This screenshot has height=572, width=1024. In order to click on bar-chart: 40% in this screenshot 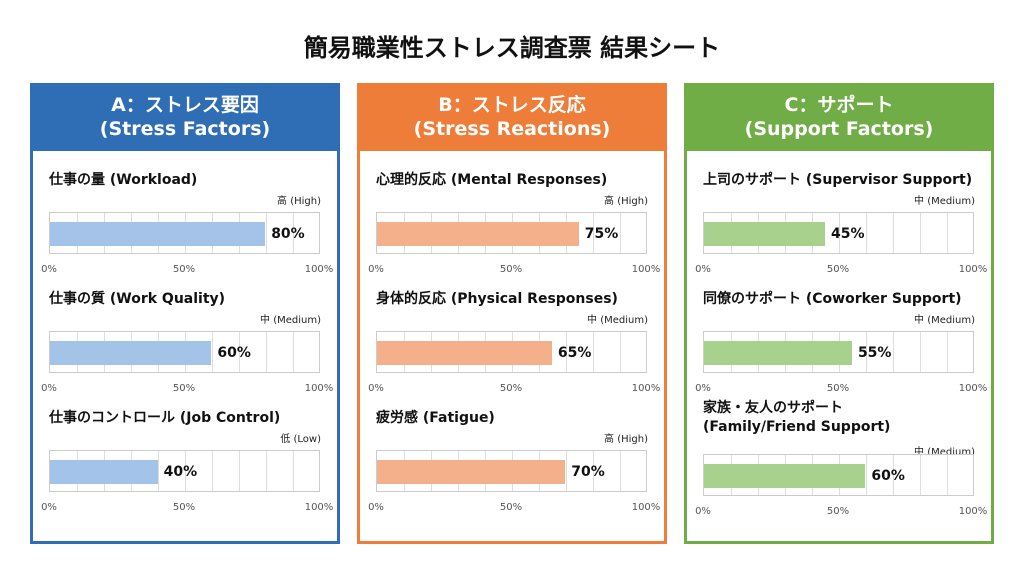, I will do `click(184, 471)`.